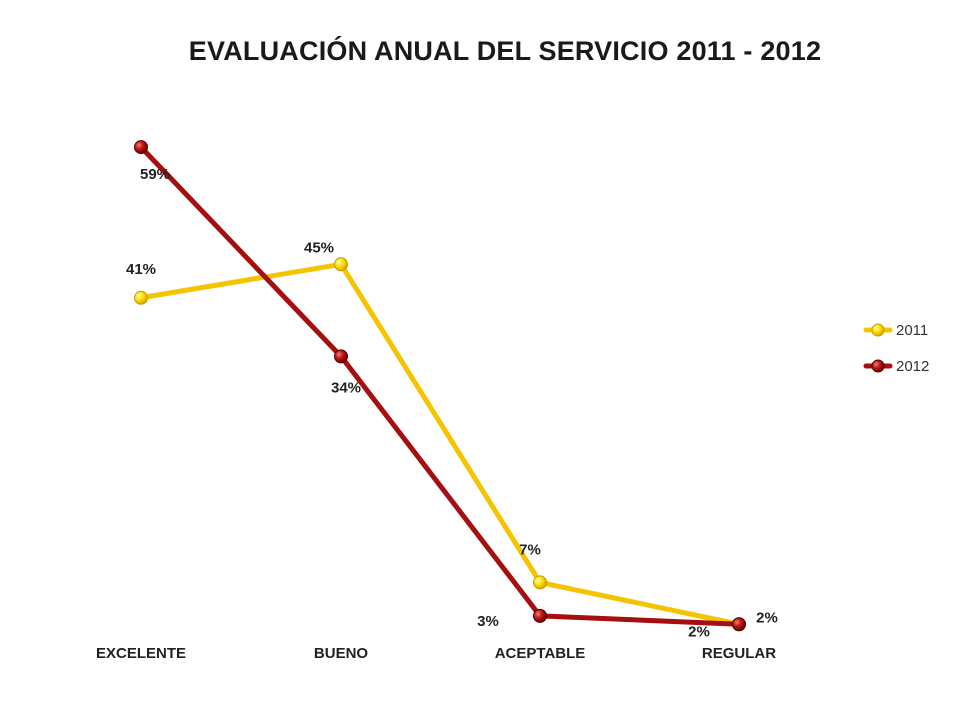 The height and width of the screenshot is (720, 960). I want to click on data-label-2011-bueno: 45%, so click(319, 247).